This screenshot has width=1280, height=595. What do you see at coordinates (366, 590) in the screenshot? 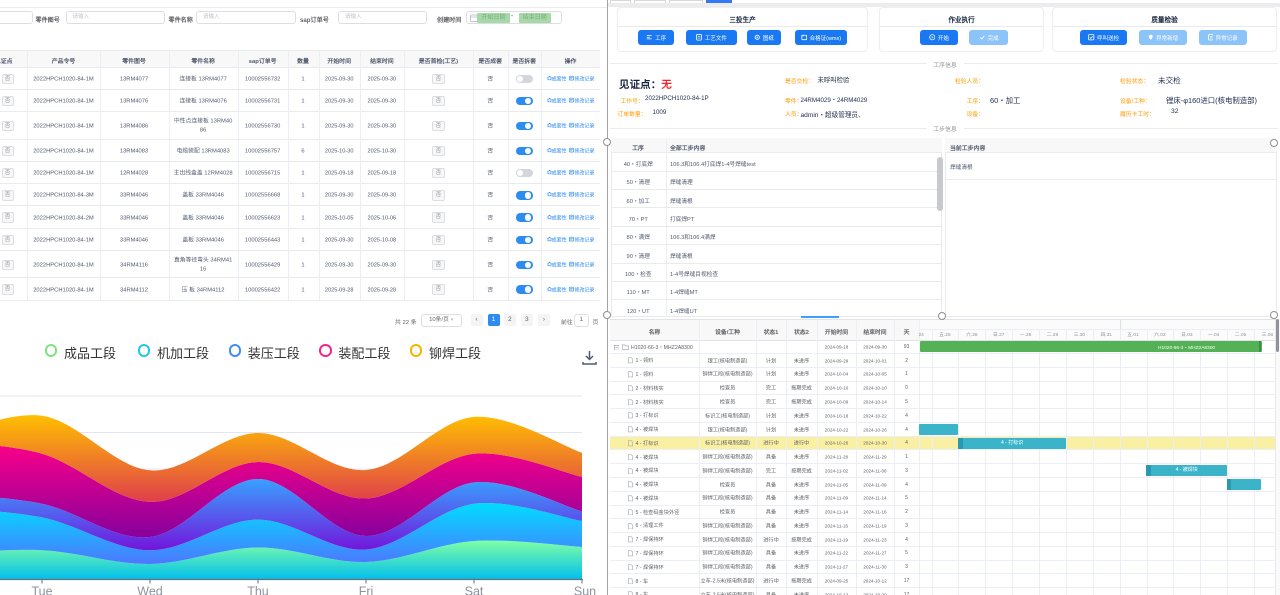
I see `svg-text: Fri` at bounding box center [366, 590].